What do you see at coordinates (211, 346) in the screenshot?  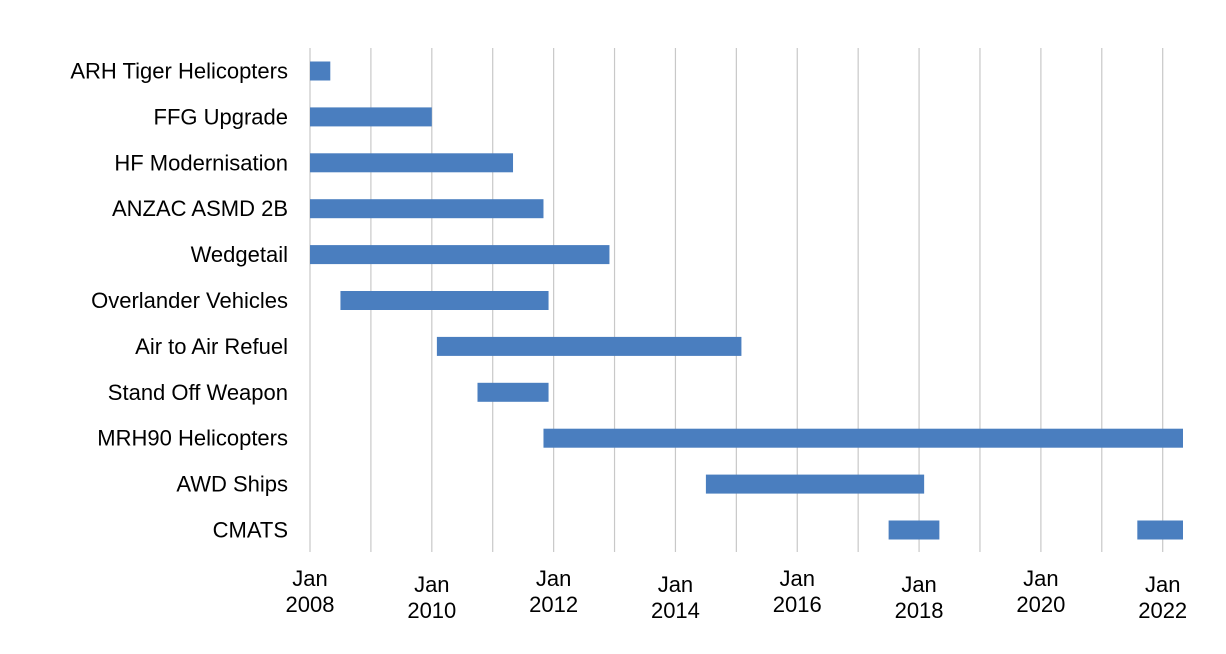 I see `category-label: Air to Air Refuel` at bounding box center [211, 346].